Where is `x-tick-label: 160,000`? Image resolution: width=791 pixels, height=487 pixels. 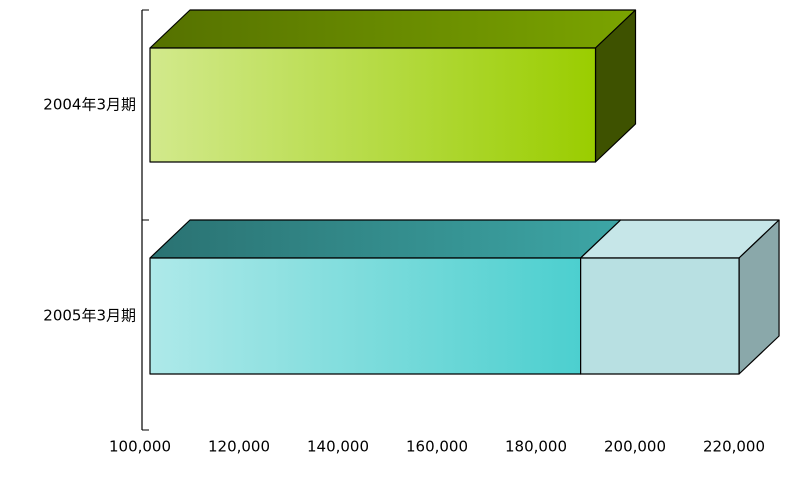
x-tick-label: 160,000 is located at coordinates (437, 447).